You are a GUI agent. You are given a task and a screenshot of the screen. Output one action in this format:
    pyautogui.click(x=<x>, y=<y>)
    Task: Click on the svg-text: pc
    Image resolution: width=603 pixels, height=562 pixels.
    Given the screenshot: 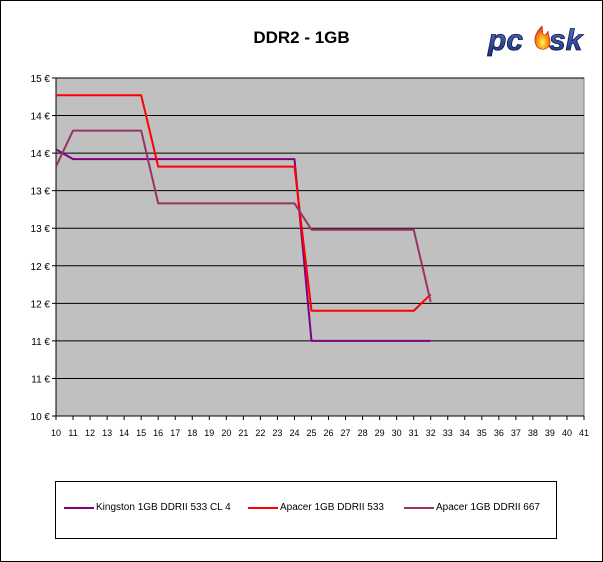 What is the action you would take?
    pyautogui.click(x=505, y=40)
    